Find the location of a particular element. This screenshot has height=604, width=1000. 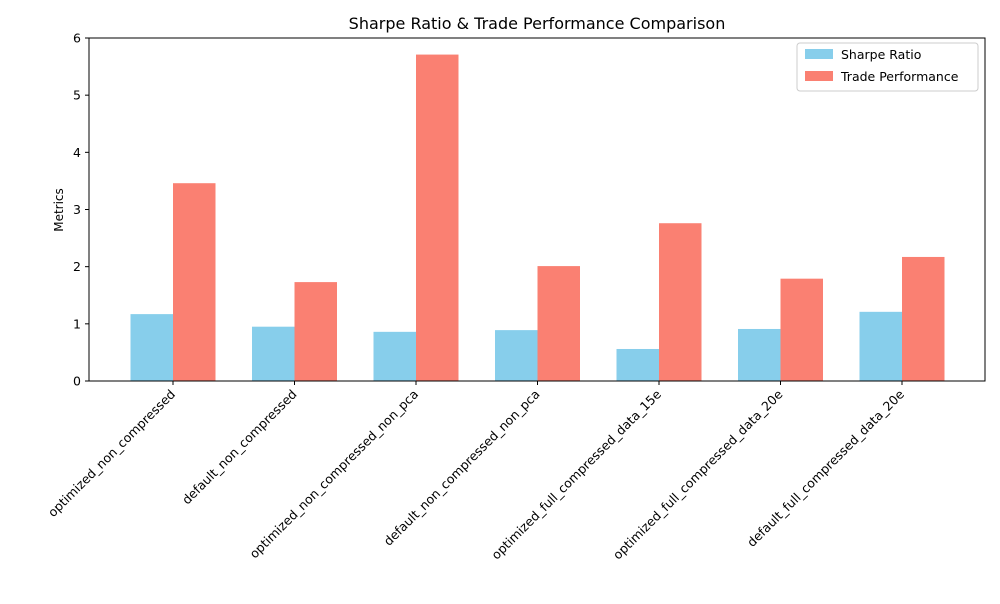

y-tick-label: 1 is located at coordinates (77, 323).